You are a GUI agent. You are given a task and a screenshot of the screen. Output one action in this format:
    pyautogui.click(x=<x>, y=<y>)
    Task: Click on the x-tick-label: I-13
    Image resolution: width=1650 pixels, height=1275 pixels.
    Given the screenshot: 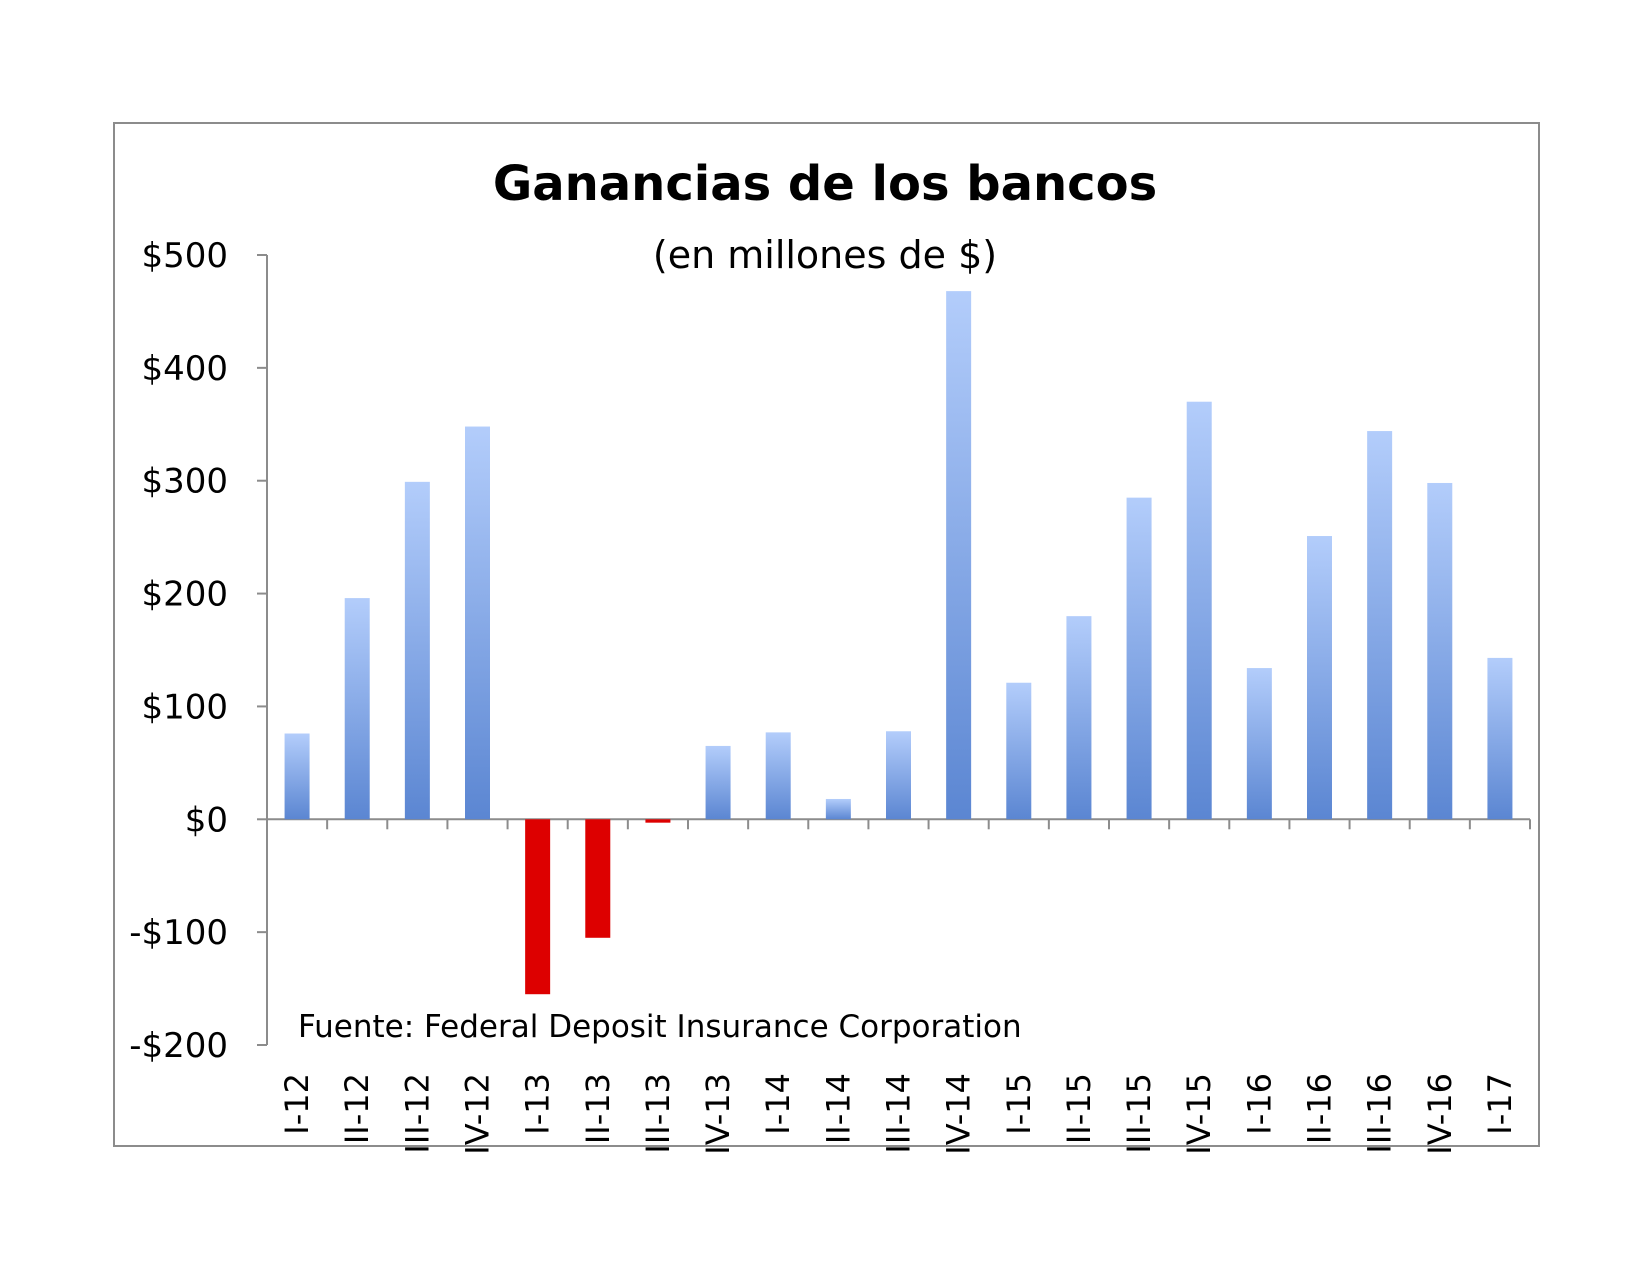 What is the action you would take?
    pyautogui.click(x=538, y=1104)
    